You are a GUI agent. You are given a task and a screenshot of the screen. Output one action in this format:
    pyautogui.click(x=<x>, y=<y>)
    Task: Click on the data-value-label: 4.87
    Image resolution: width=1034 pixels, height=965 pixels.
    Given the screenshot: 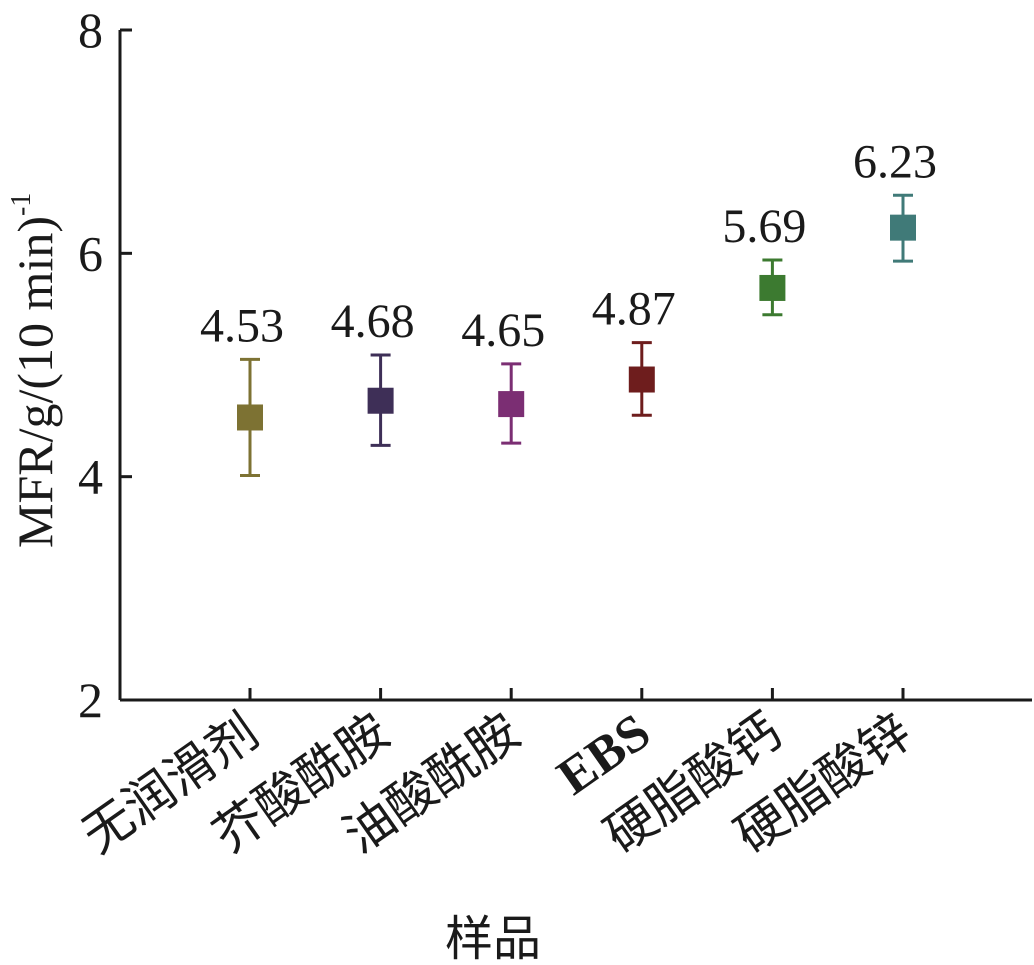 What is the action you would take?
    pyautogui.click(x=634, y=309)
    